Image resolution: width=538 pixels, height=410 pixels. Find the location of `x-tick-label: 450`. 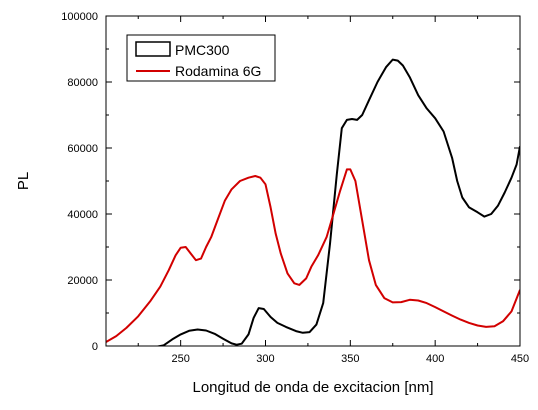

x-tick-label: 450 is located at coordinates (520, 359).